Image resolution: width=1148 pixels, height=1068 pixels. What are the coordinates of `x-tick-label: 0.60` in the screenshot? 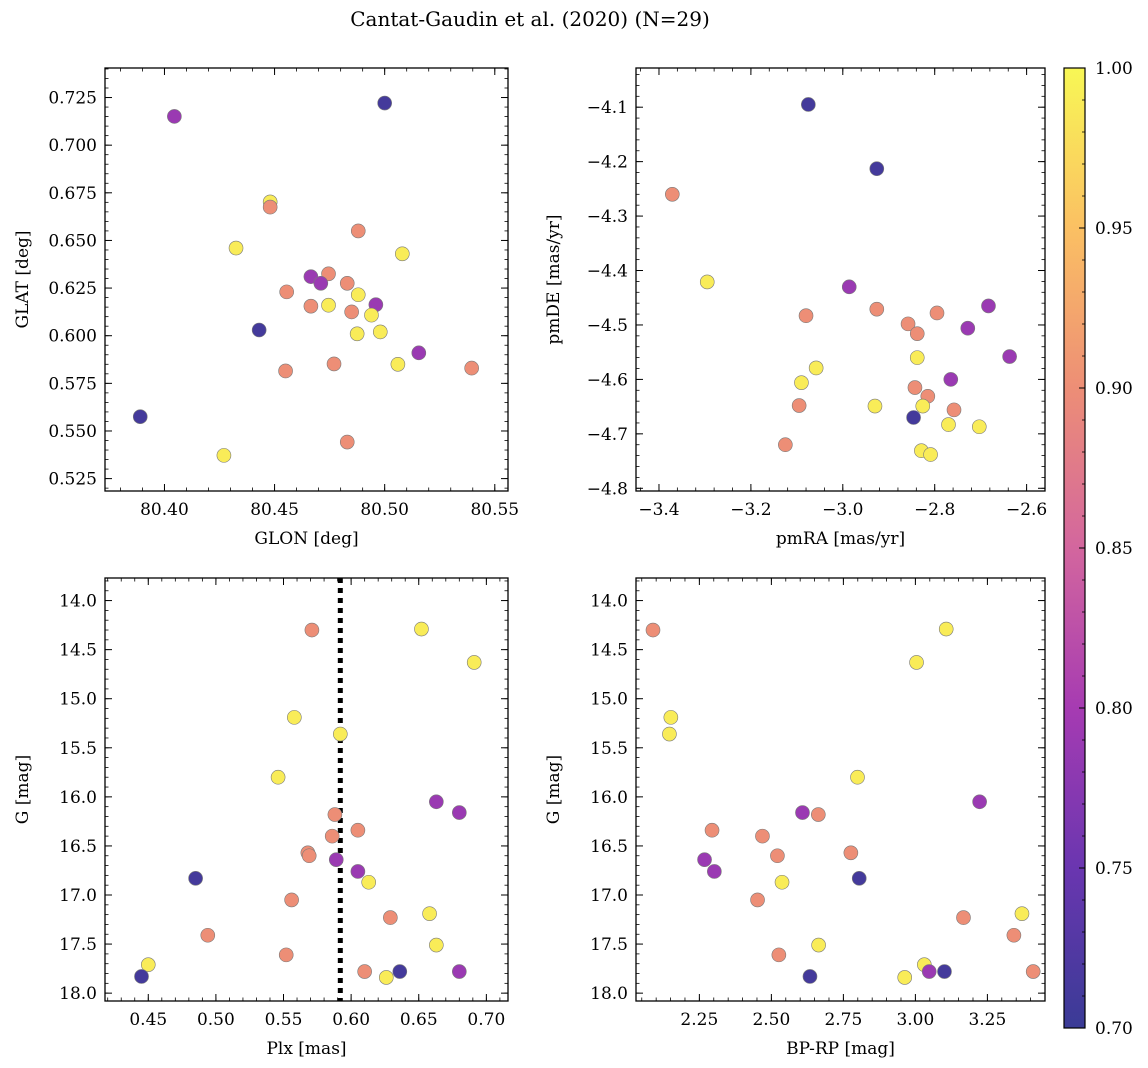 It's located at (351, 1020).